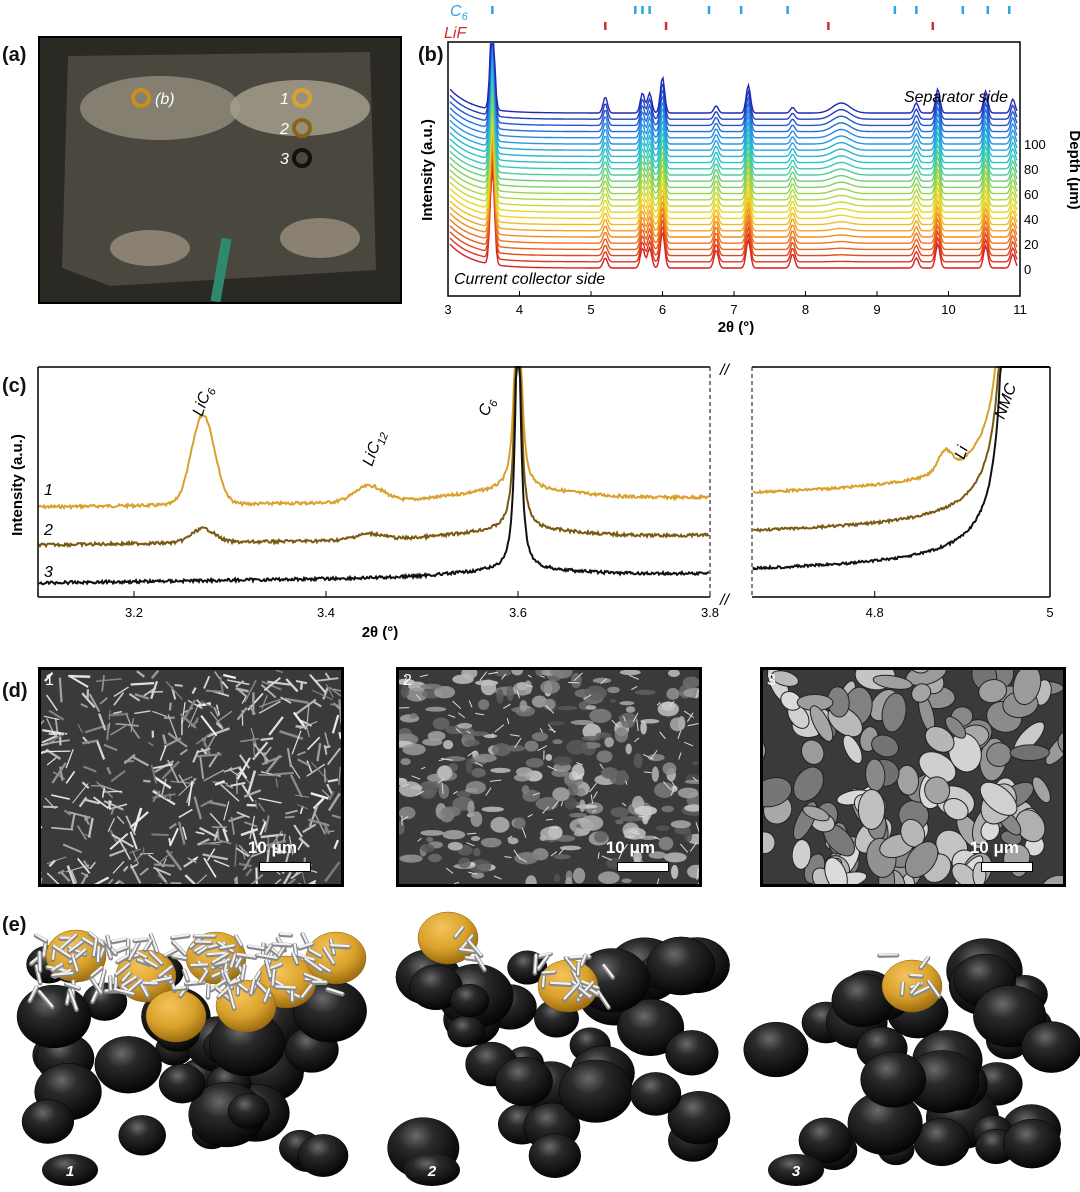 This screenshot has width=1080, height=1192. Describe the element at coordinates (14, 925) in the screenshot. I see `panel-label-e: (e)` at that location.